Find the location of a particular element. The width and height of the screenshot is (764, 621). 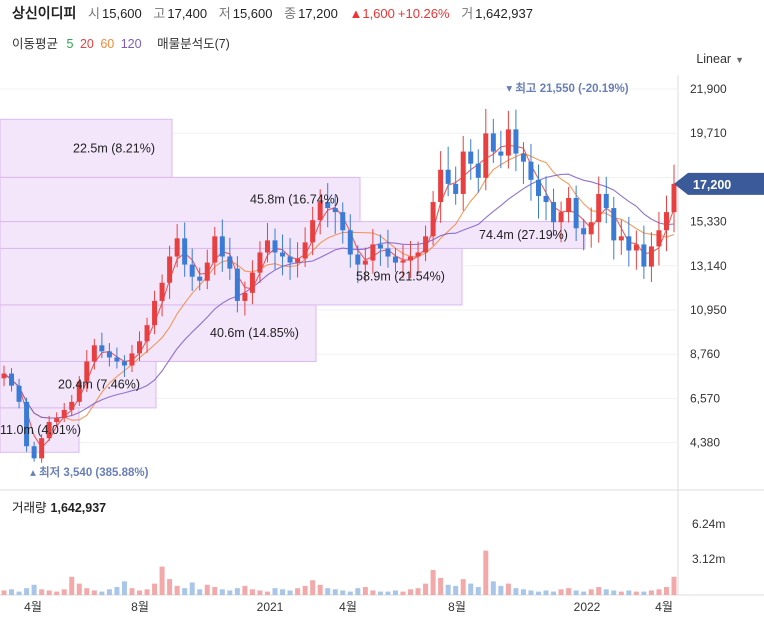

volume-value: 1,642,937 is located at coordinates (504, 13).